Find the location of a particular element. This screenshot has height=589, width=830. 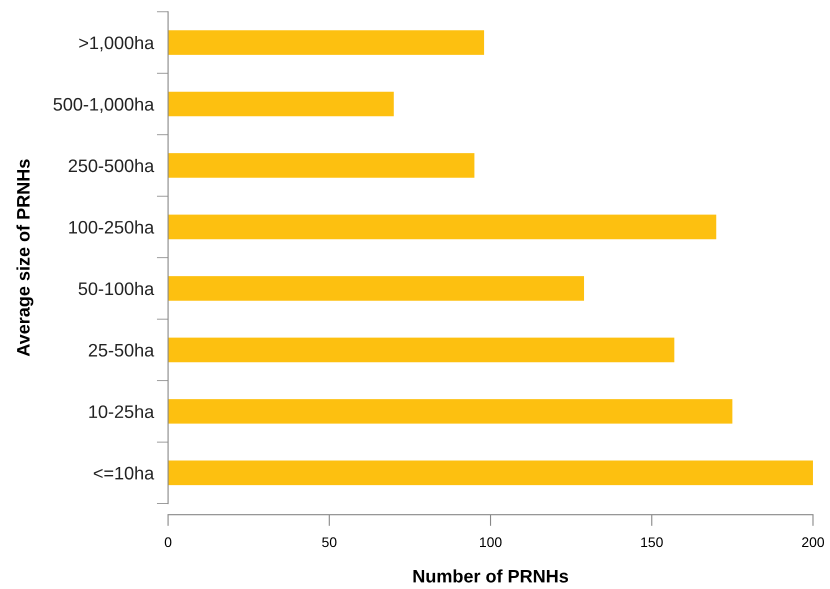

y-tick-label: 250-500ha is located at coordinates (111, 165).